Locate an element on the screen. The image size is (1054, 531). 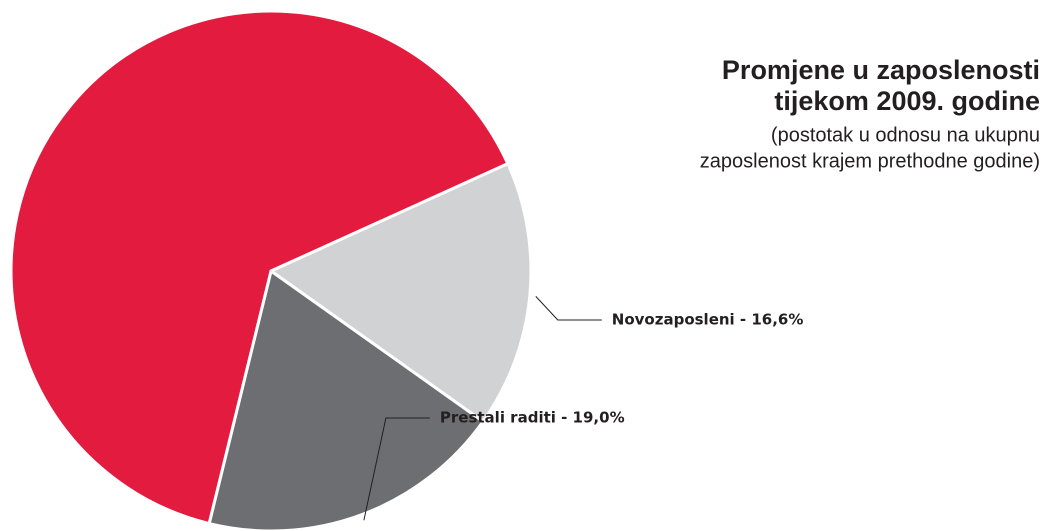
chart-subtitle: (postotak u odnosu na ukupnu is located at coordinates (905, 135).